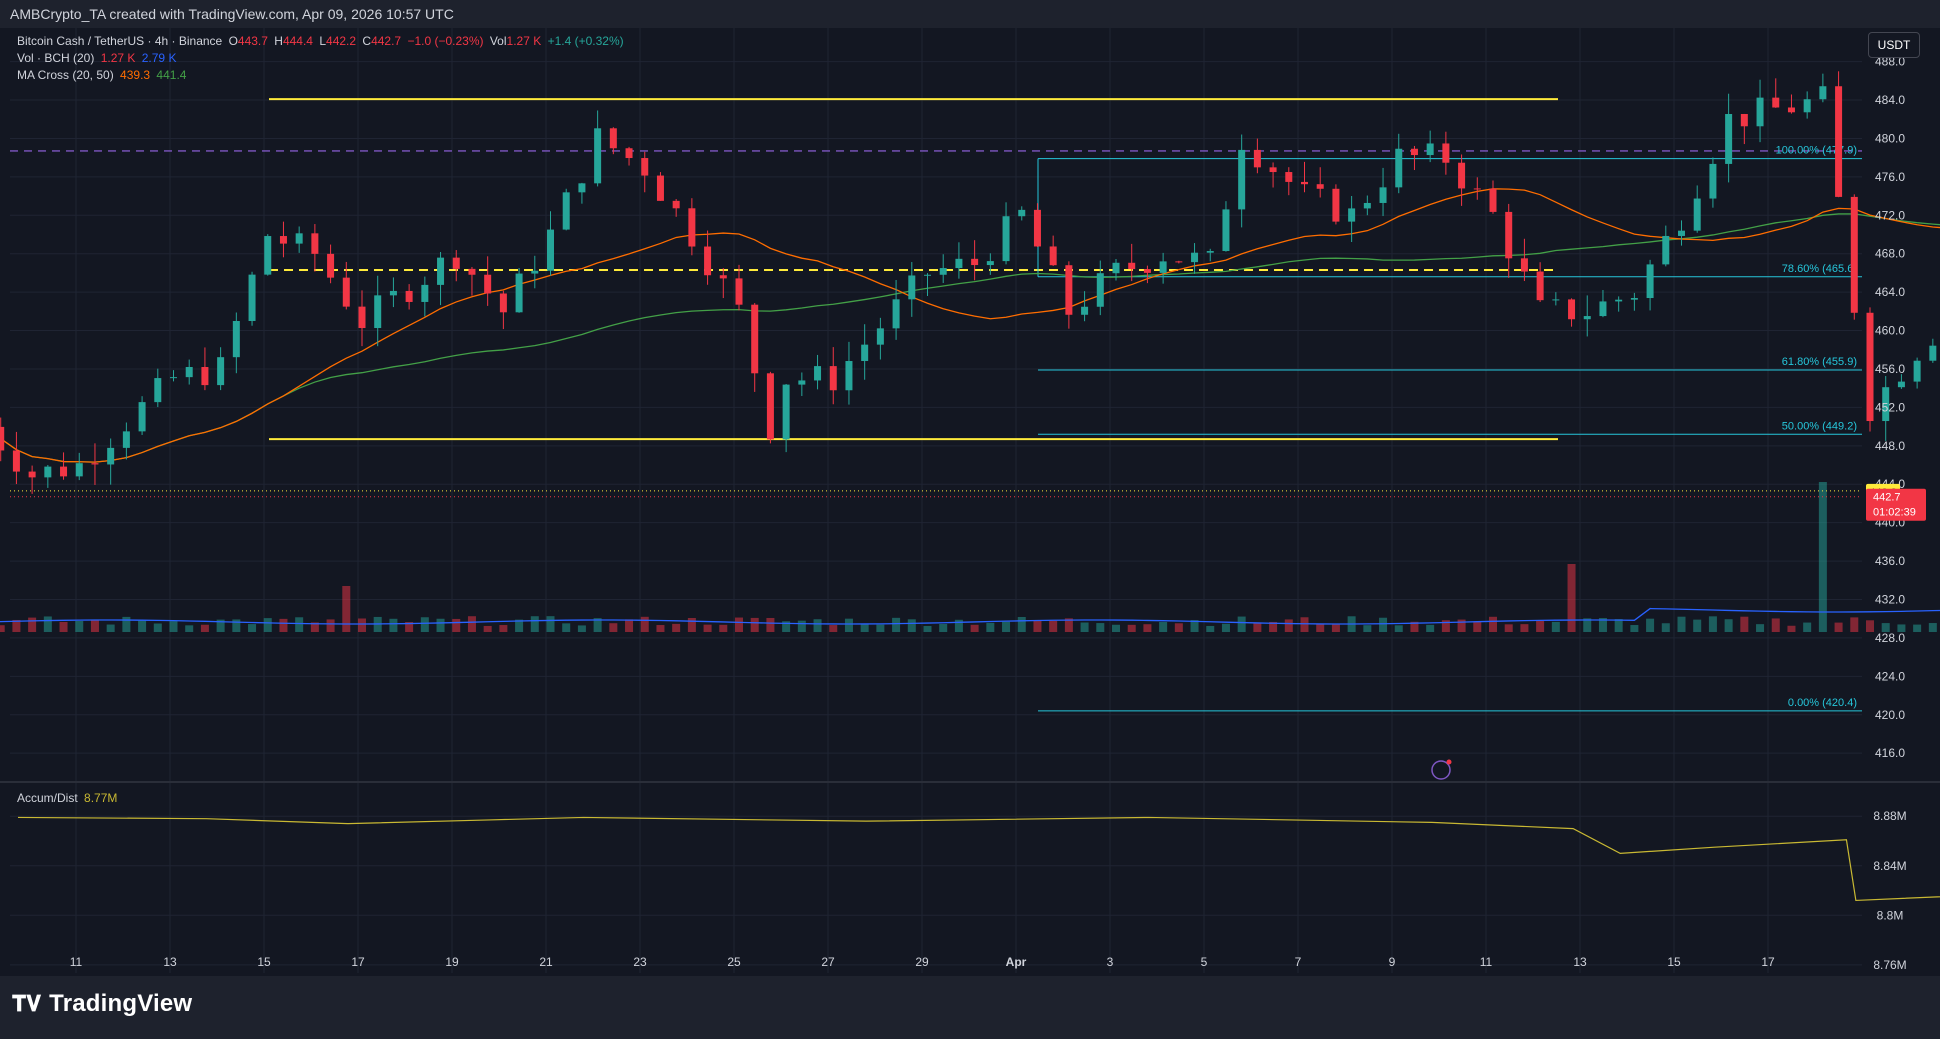 This screenshot has width=1940, height=1039. What do you see at coordinates (386, 41) in the screenshot?
I see `close-value: 442.7` at bounding box center [386, 41].